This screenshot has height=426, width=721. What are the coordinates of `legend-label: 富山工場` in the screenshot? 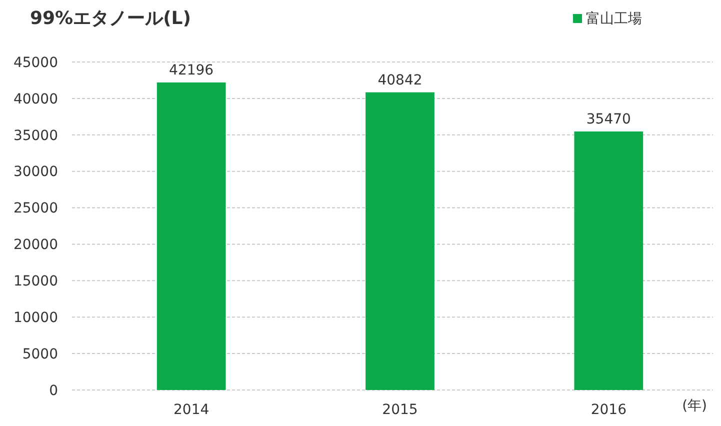 It's located at (614, 19).